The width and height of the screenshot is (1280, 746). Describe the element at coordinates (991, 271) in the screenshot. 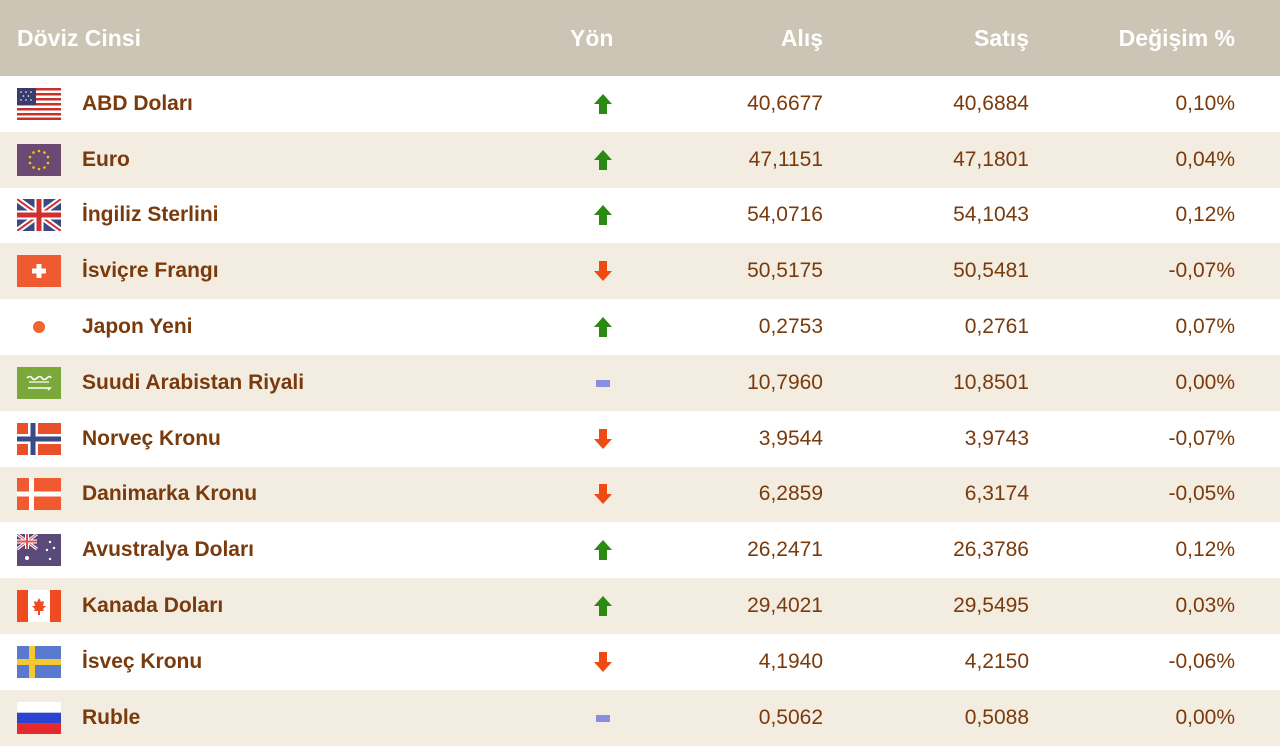

I see `sell-price: 50,5481` at that location.